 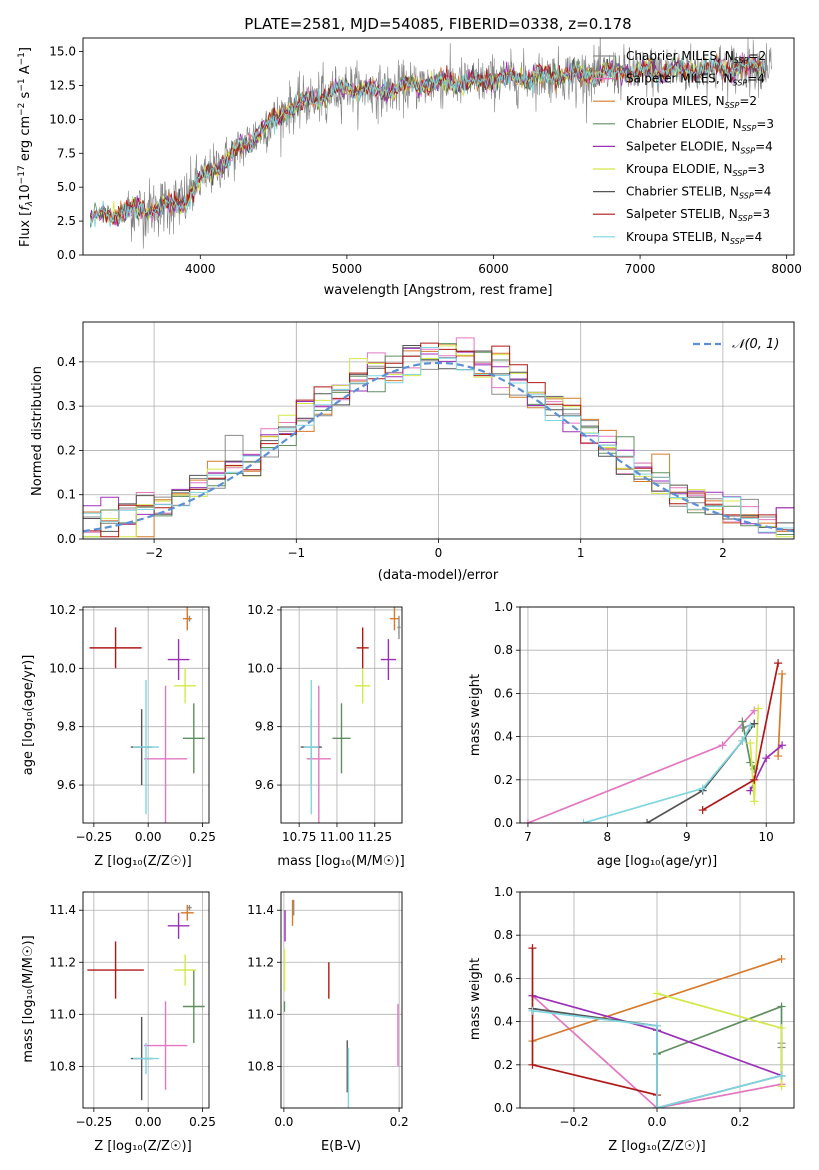 I want to click on age-vs-Z-point-kroupa-miles, so click(x=187, y=619).